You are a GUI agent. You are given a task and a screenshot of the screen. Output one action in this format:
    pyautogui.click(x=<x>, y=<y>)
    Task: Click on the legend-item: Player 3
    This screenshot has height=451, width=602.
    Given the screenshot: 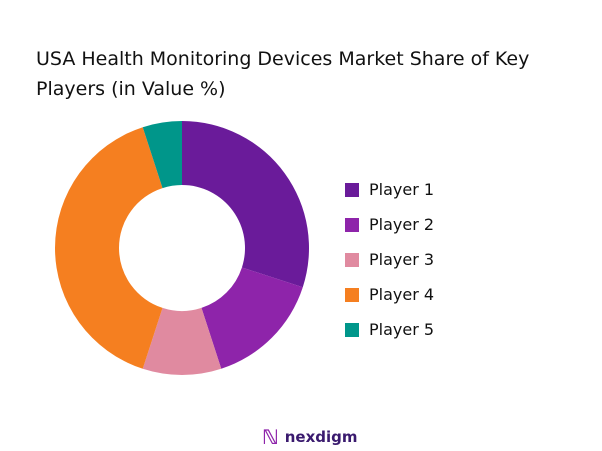 What is the action you would take?
    pyautogui.click(x=389, y=259)
    